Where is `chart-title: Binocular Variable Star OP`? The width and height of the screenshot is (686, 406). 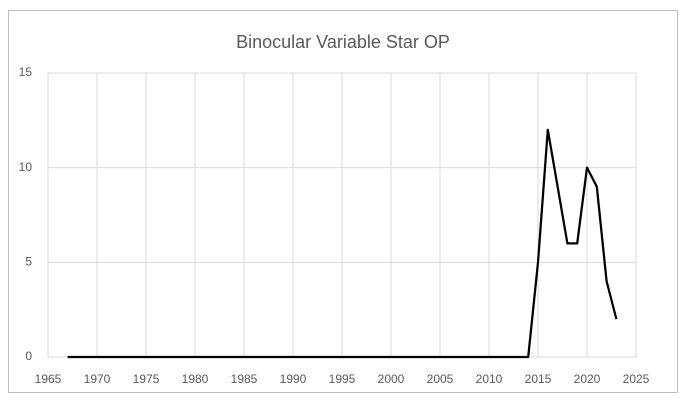
chart-title: Binocular Variable Star OP is located at coordinates (343, 42).